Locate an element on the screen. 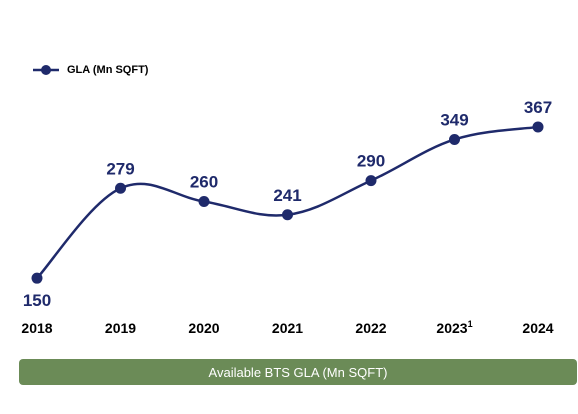 This screenshot has height=414, width=578. data-label-2020: 260 is located at coordinates (204, 182).